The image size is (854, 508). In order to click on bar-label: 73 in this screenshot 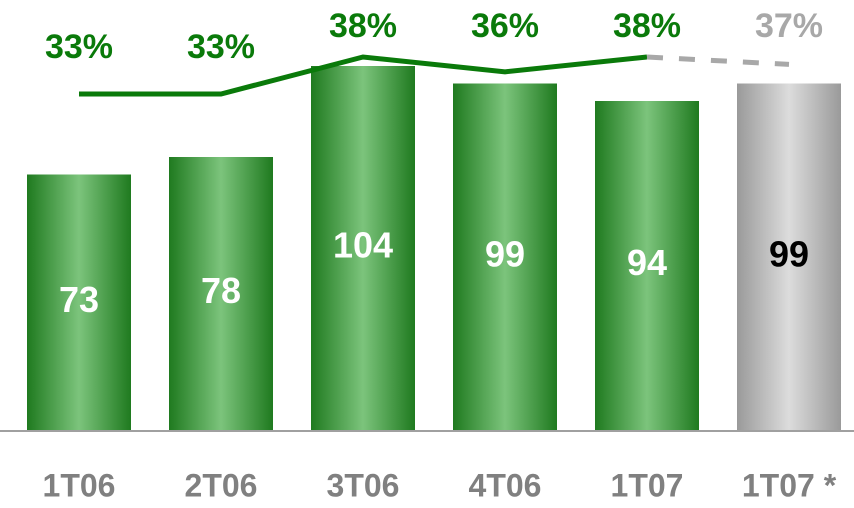, I will do `click(79, 299)`.